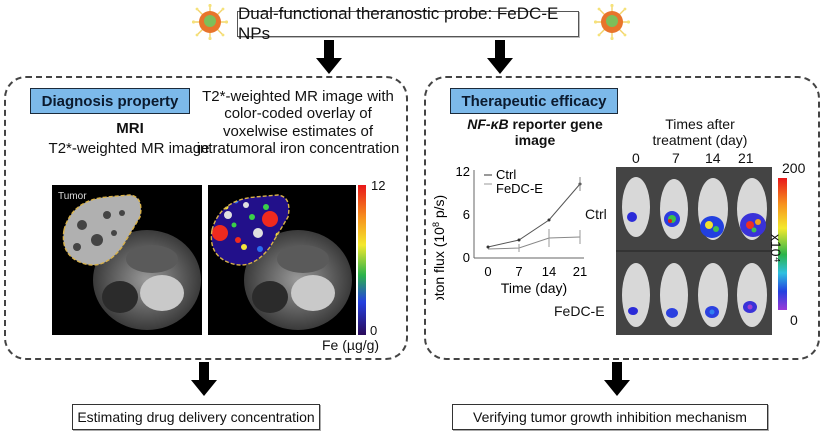 The width and height of the screenshot is (824, 438). What do you see at coordinates (488, 124) in the screenshot?
I see `nfkb-label: NF-κB` at bounding box center [488, 124].